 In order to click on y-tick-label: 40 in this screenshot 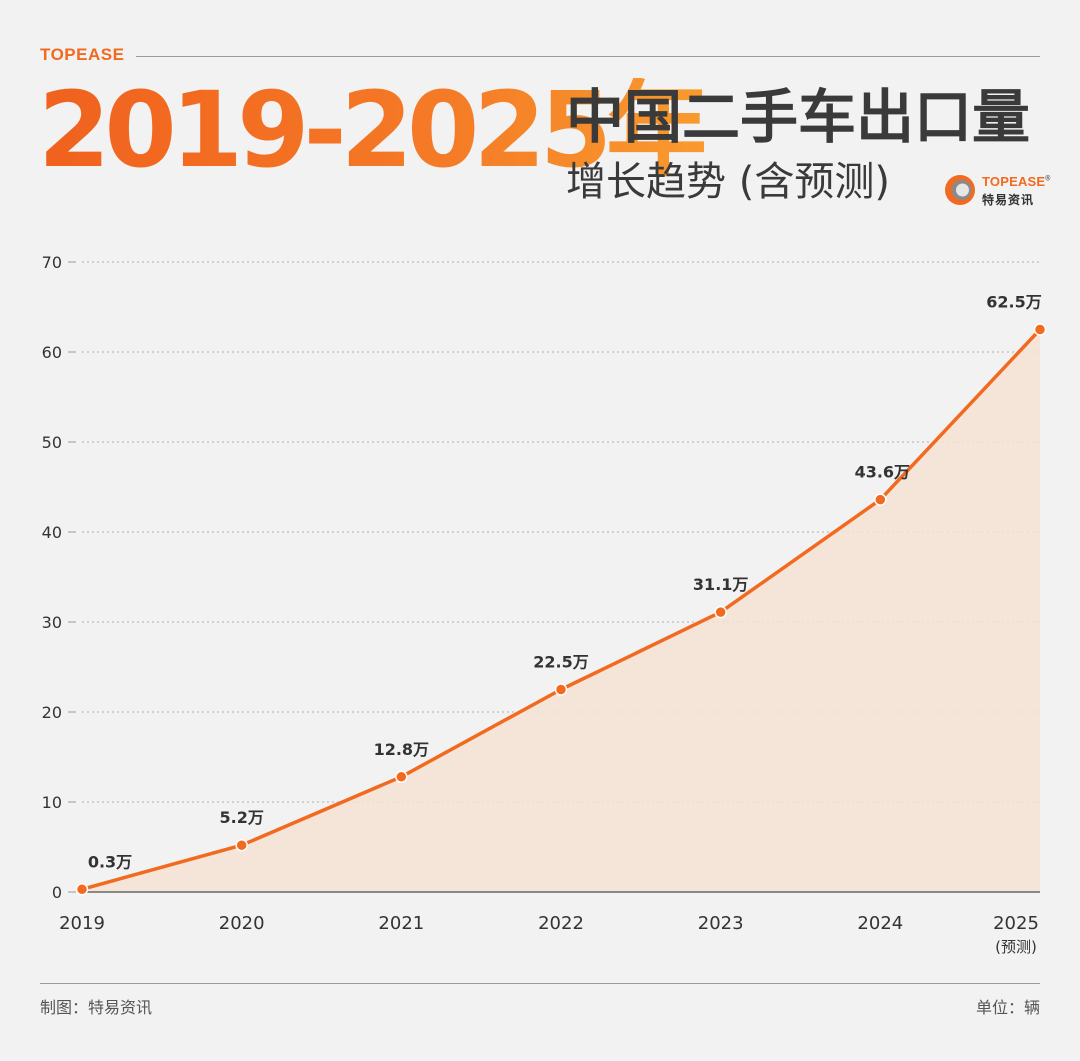, I will do `click(52, 532)`.